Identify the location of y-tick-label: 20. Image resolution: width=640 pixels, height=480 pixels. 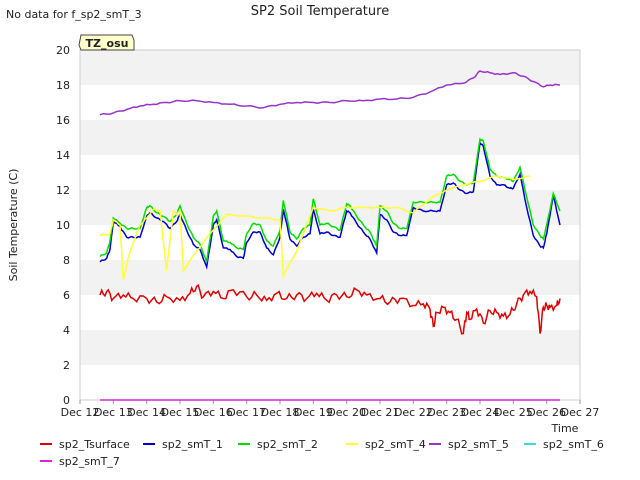
(63, 50).